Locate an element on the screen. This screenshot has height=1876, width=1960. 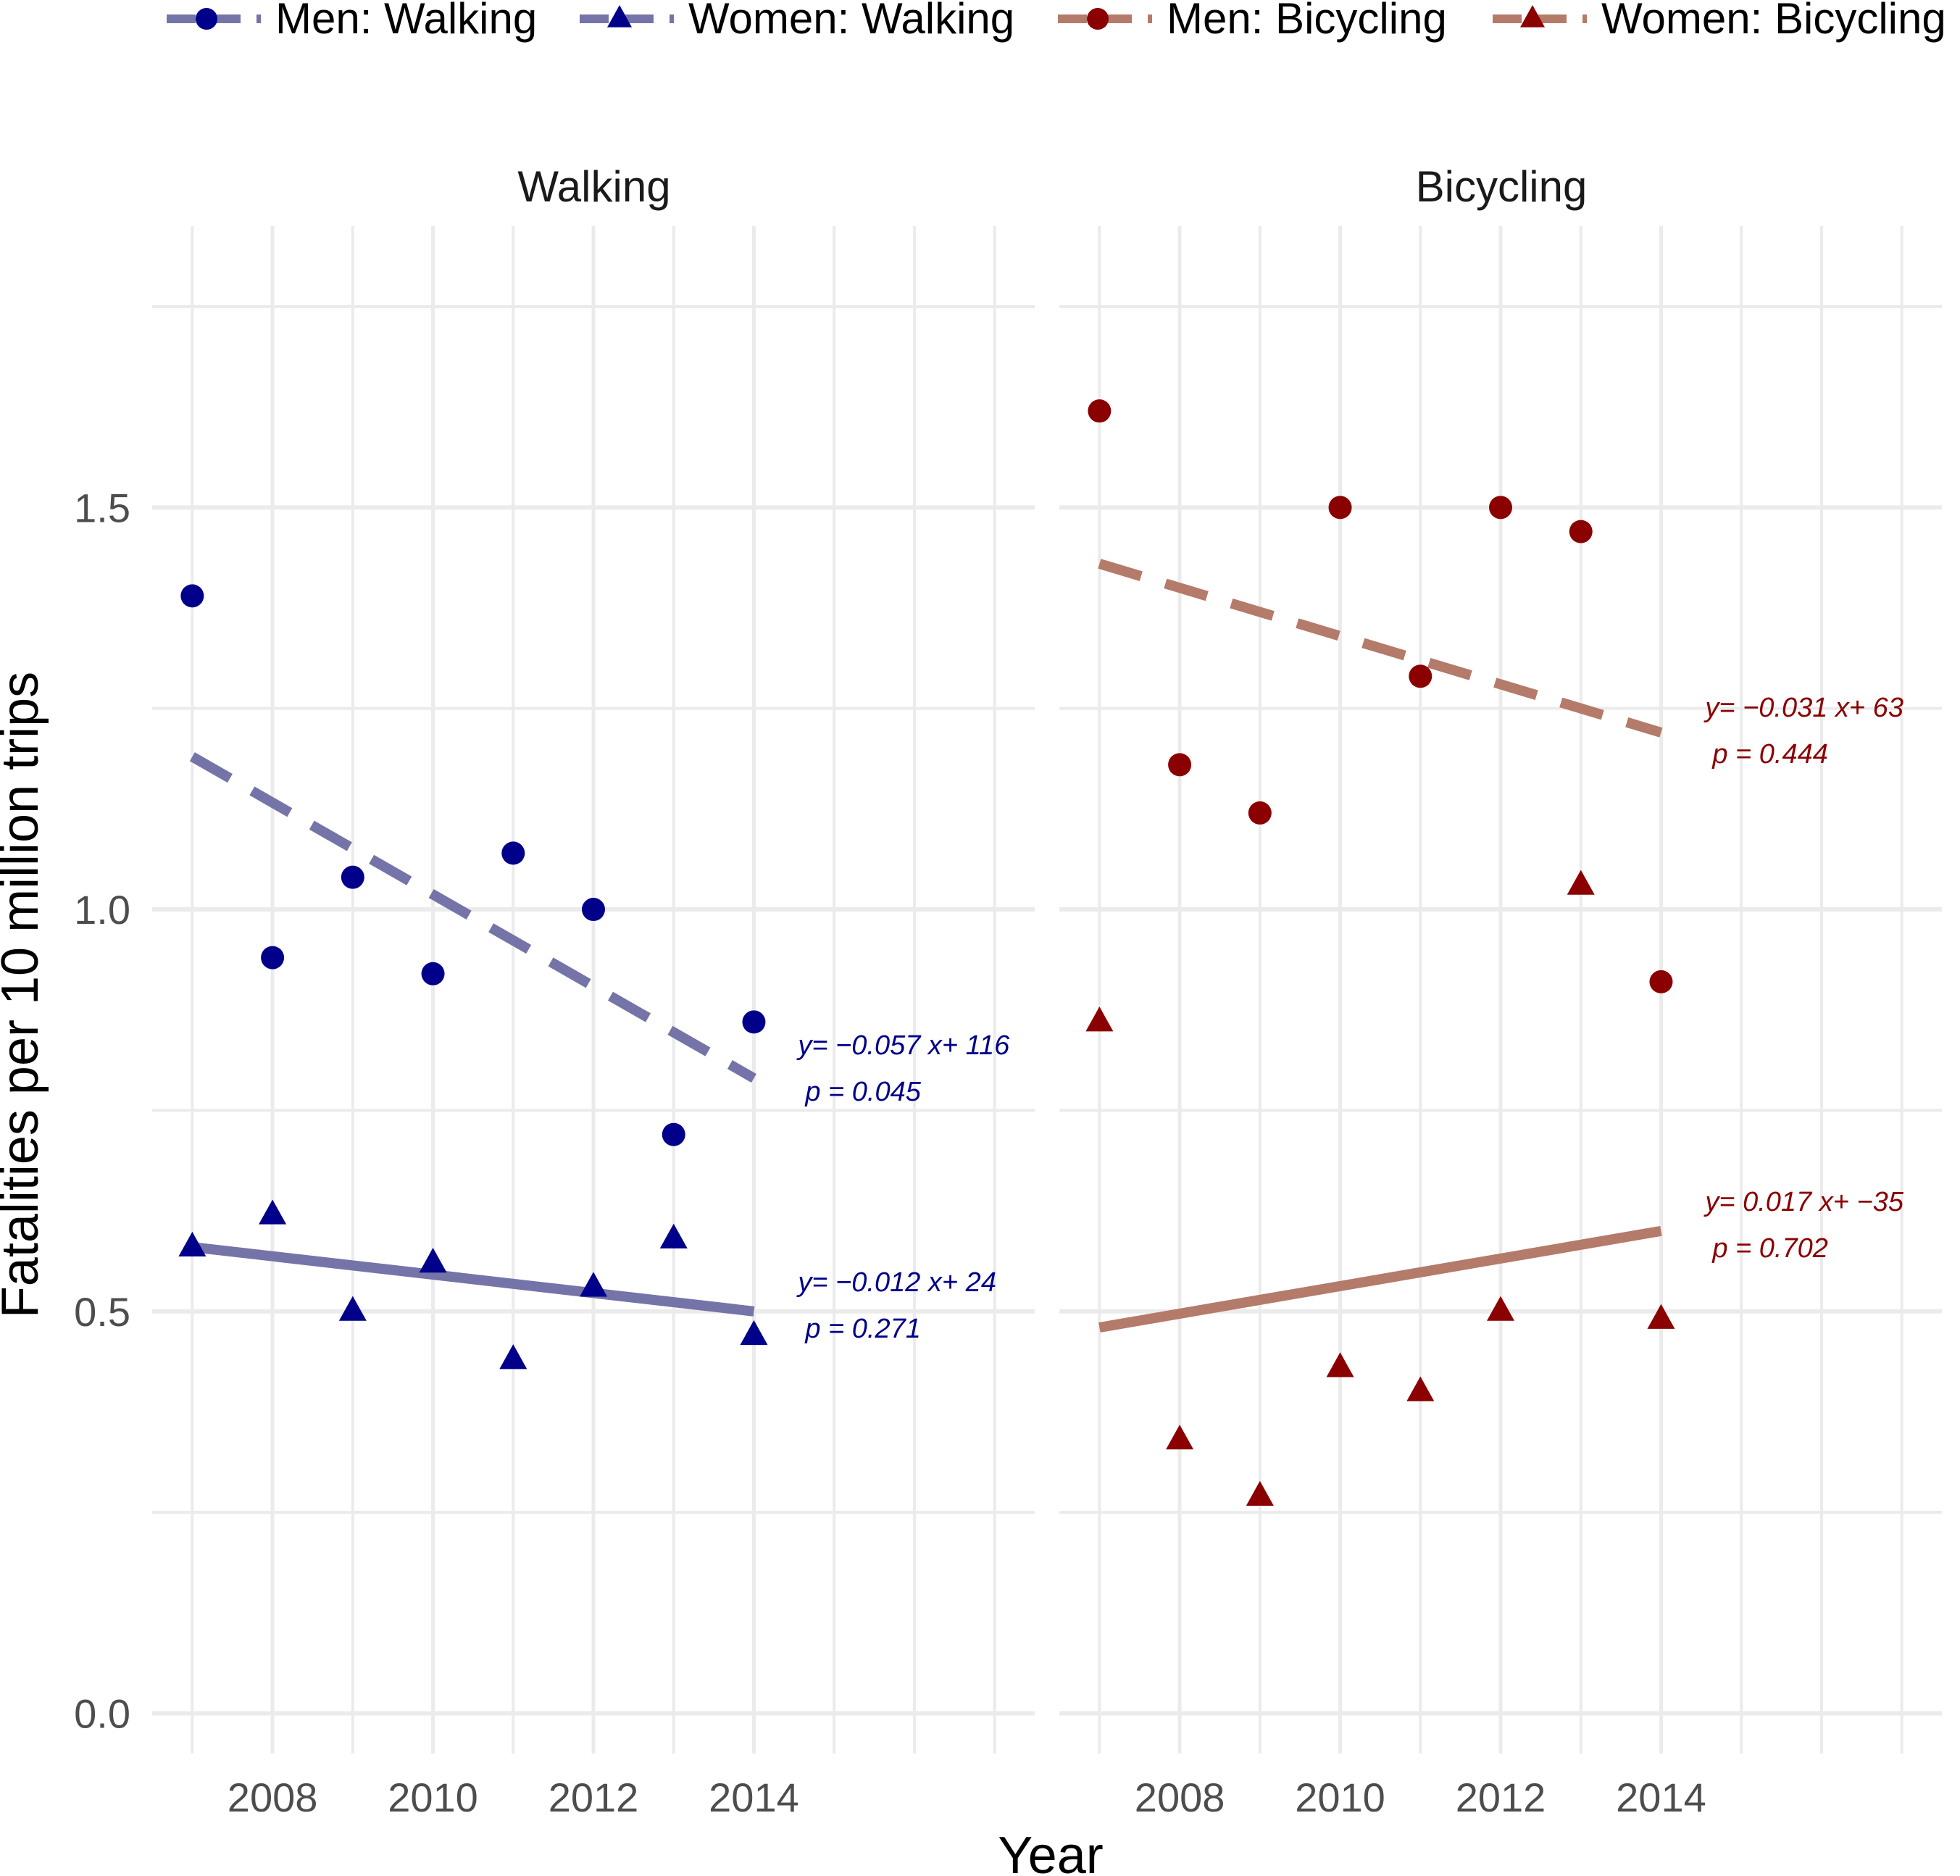
regression-p-value: p = 0.444 is located at coordinates (1769, 754).